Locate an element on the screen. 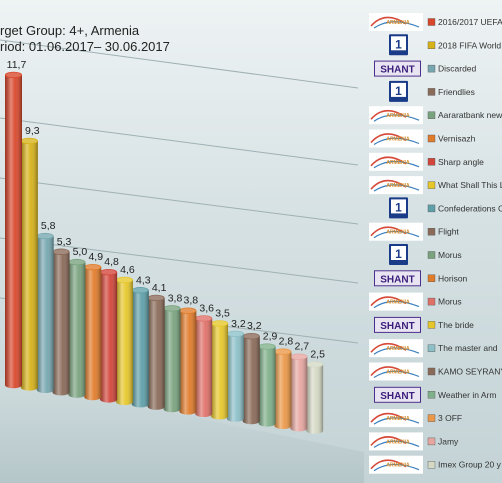  data-label: 4,6 is located at coordinates (127, 270).